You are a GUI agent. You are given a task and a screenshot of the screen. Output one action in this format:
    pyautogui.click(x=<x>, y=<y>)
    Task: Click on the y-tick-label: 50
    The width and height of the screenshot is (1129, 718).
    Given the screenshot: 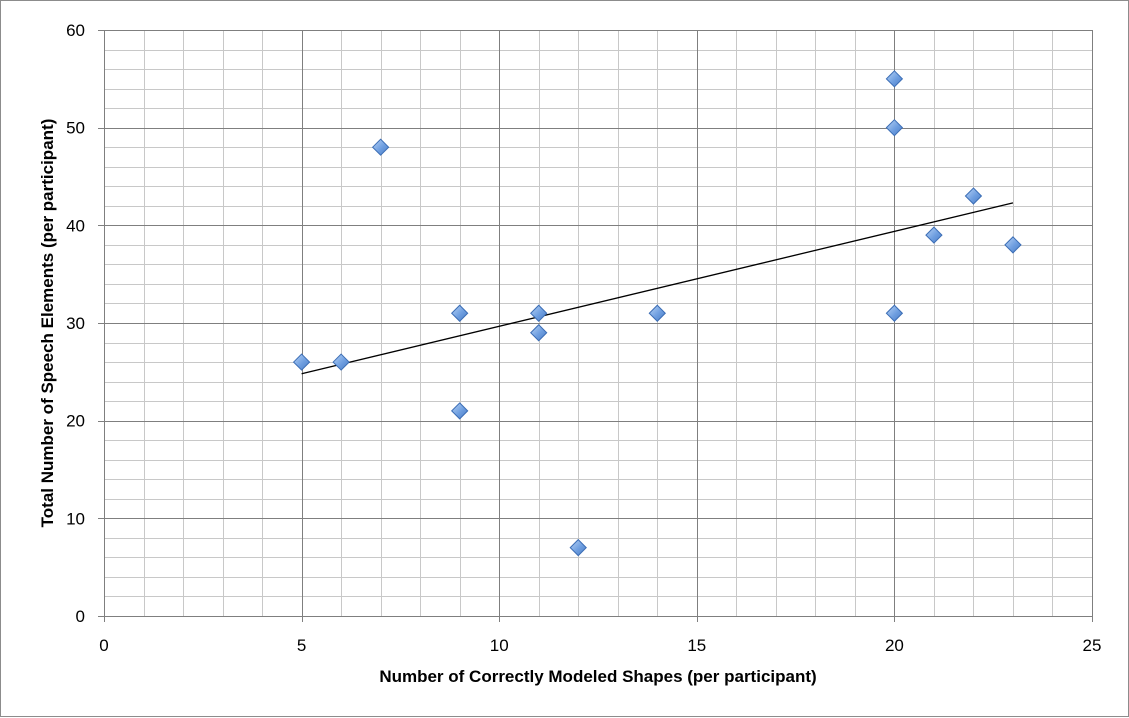 What is the action you would take?
    pyautogui.click(x=75, y=128)
    